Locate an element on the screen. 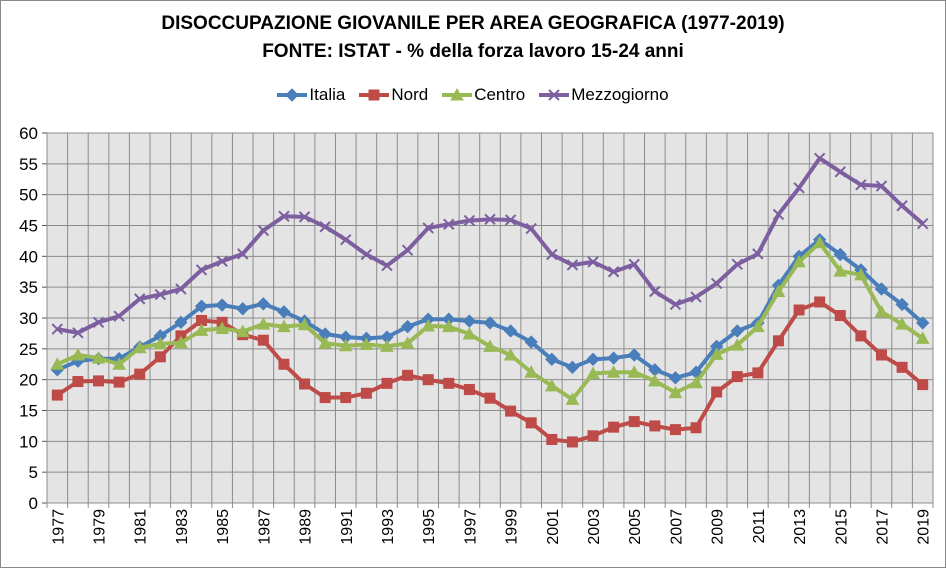 Image resolution: width=946 pixels, height=568 pixels. y-tick-label: 50 is located at coordinates (28, 195).